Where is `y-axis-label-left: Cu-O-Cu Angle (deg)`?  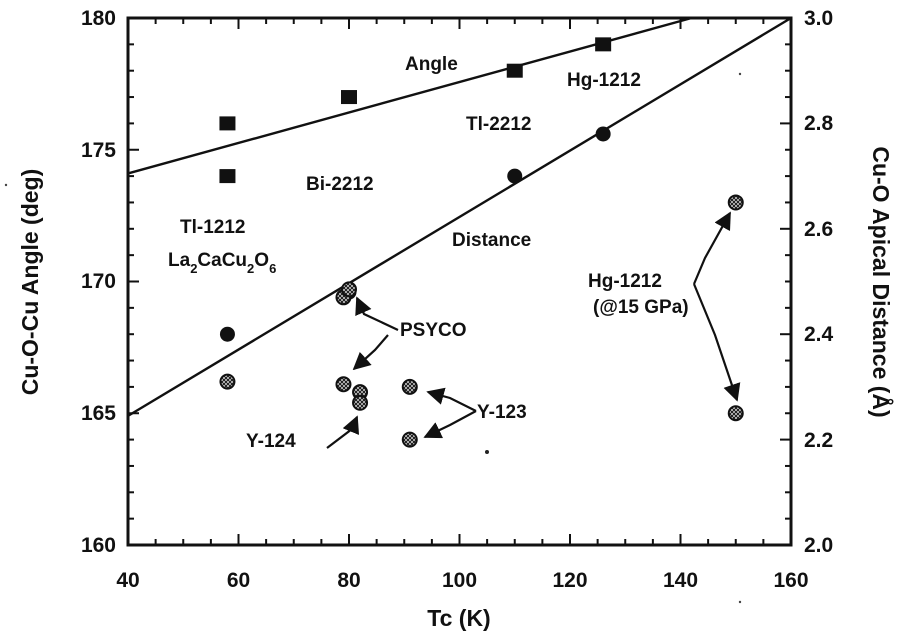
y-axis-label-left: Cu-O-Cu Angle (deg) is located at coordinates (30, 282).